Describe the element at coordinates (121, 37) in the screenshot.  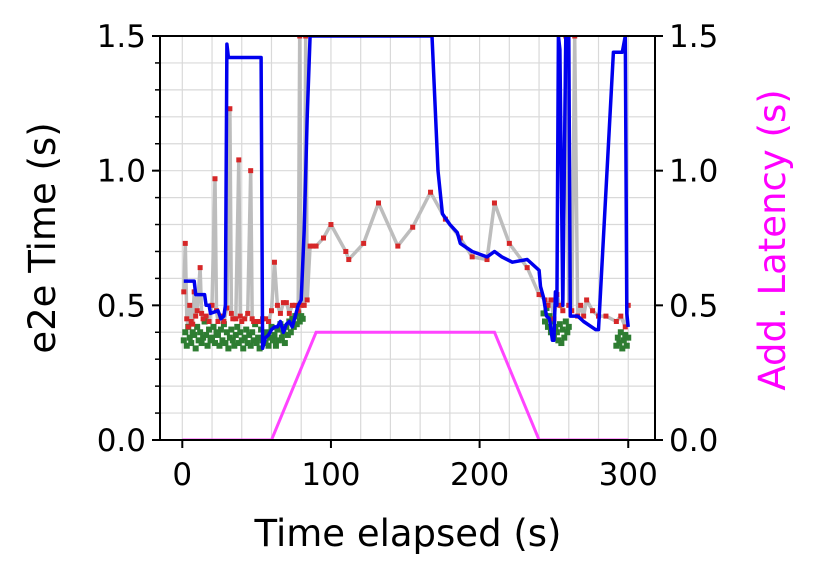
I see `y-tick-label: 1.5` at that location.